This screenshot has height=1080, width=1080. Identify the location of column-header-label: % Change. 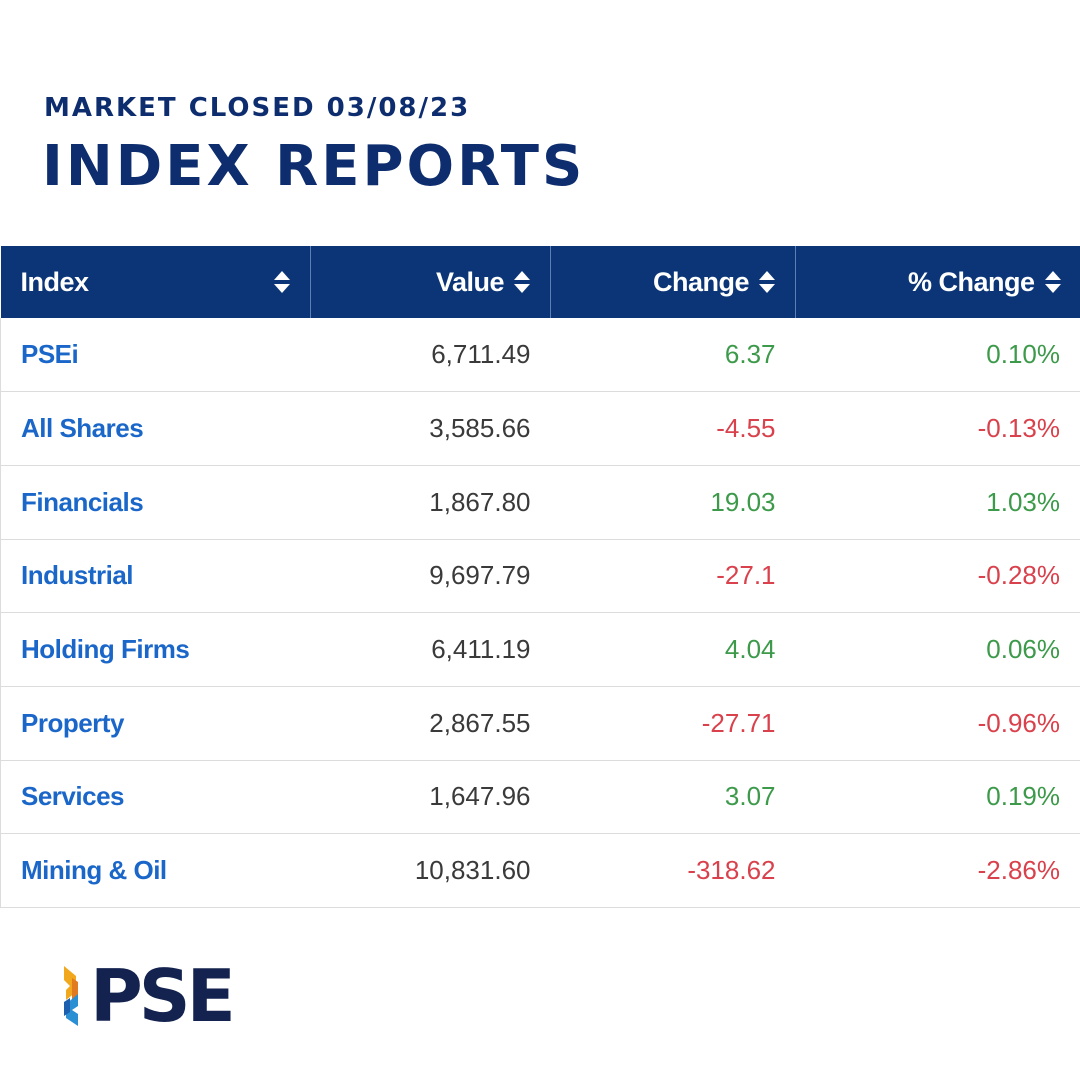
(971, 281).